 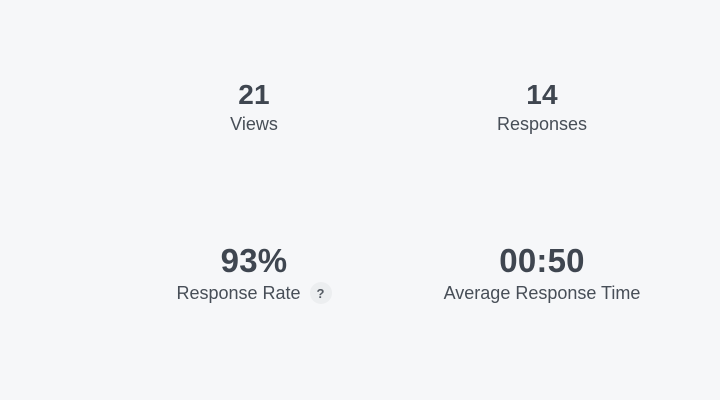 What do you see at coordinates (542, 293) in the screenshot?
I see `average-response-time-label: Average Response Time` at bounding box center [542, 293].